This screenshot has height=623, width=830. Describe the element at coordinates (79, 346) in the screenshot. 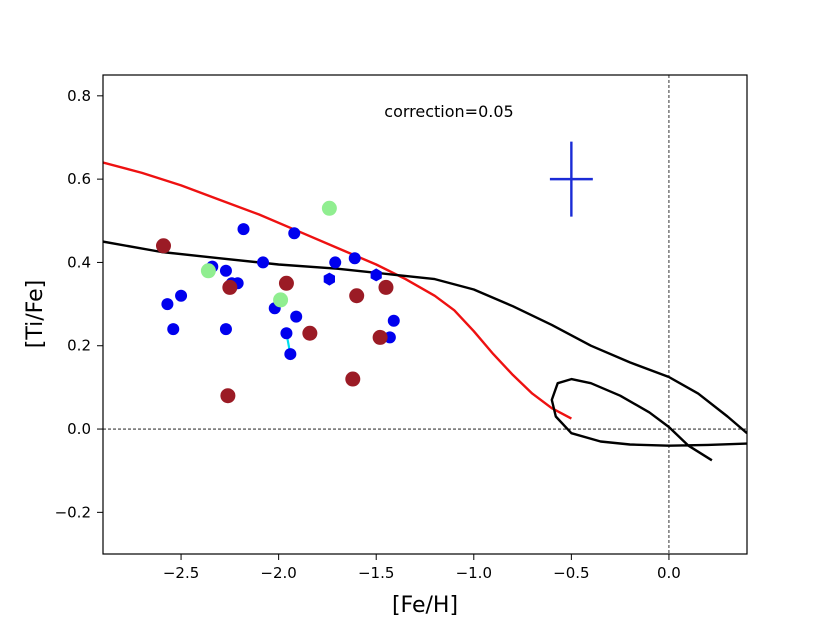

I see `y-tick-label: 0.2` at that location.